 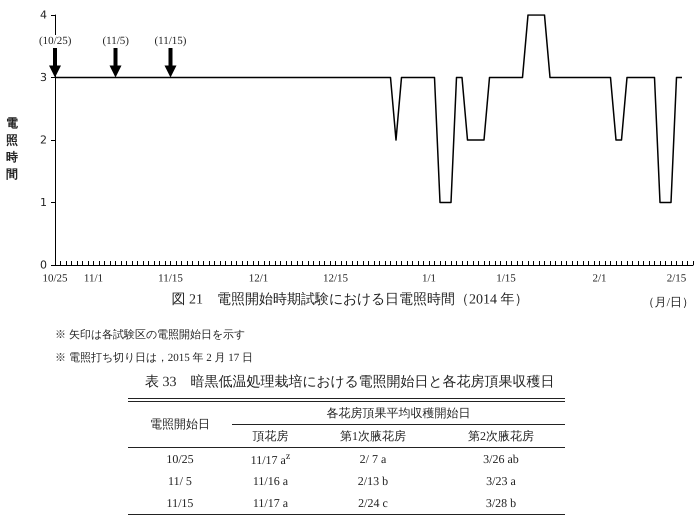 I want to click on y-tick-label: 4, so click(x=43, y=15).